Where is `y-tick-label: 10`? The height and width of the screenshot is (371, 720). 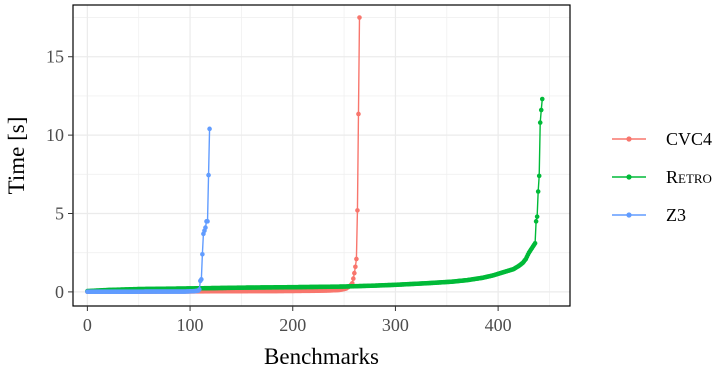 y-tick-label: 10 is located at coordinates (55, 135).